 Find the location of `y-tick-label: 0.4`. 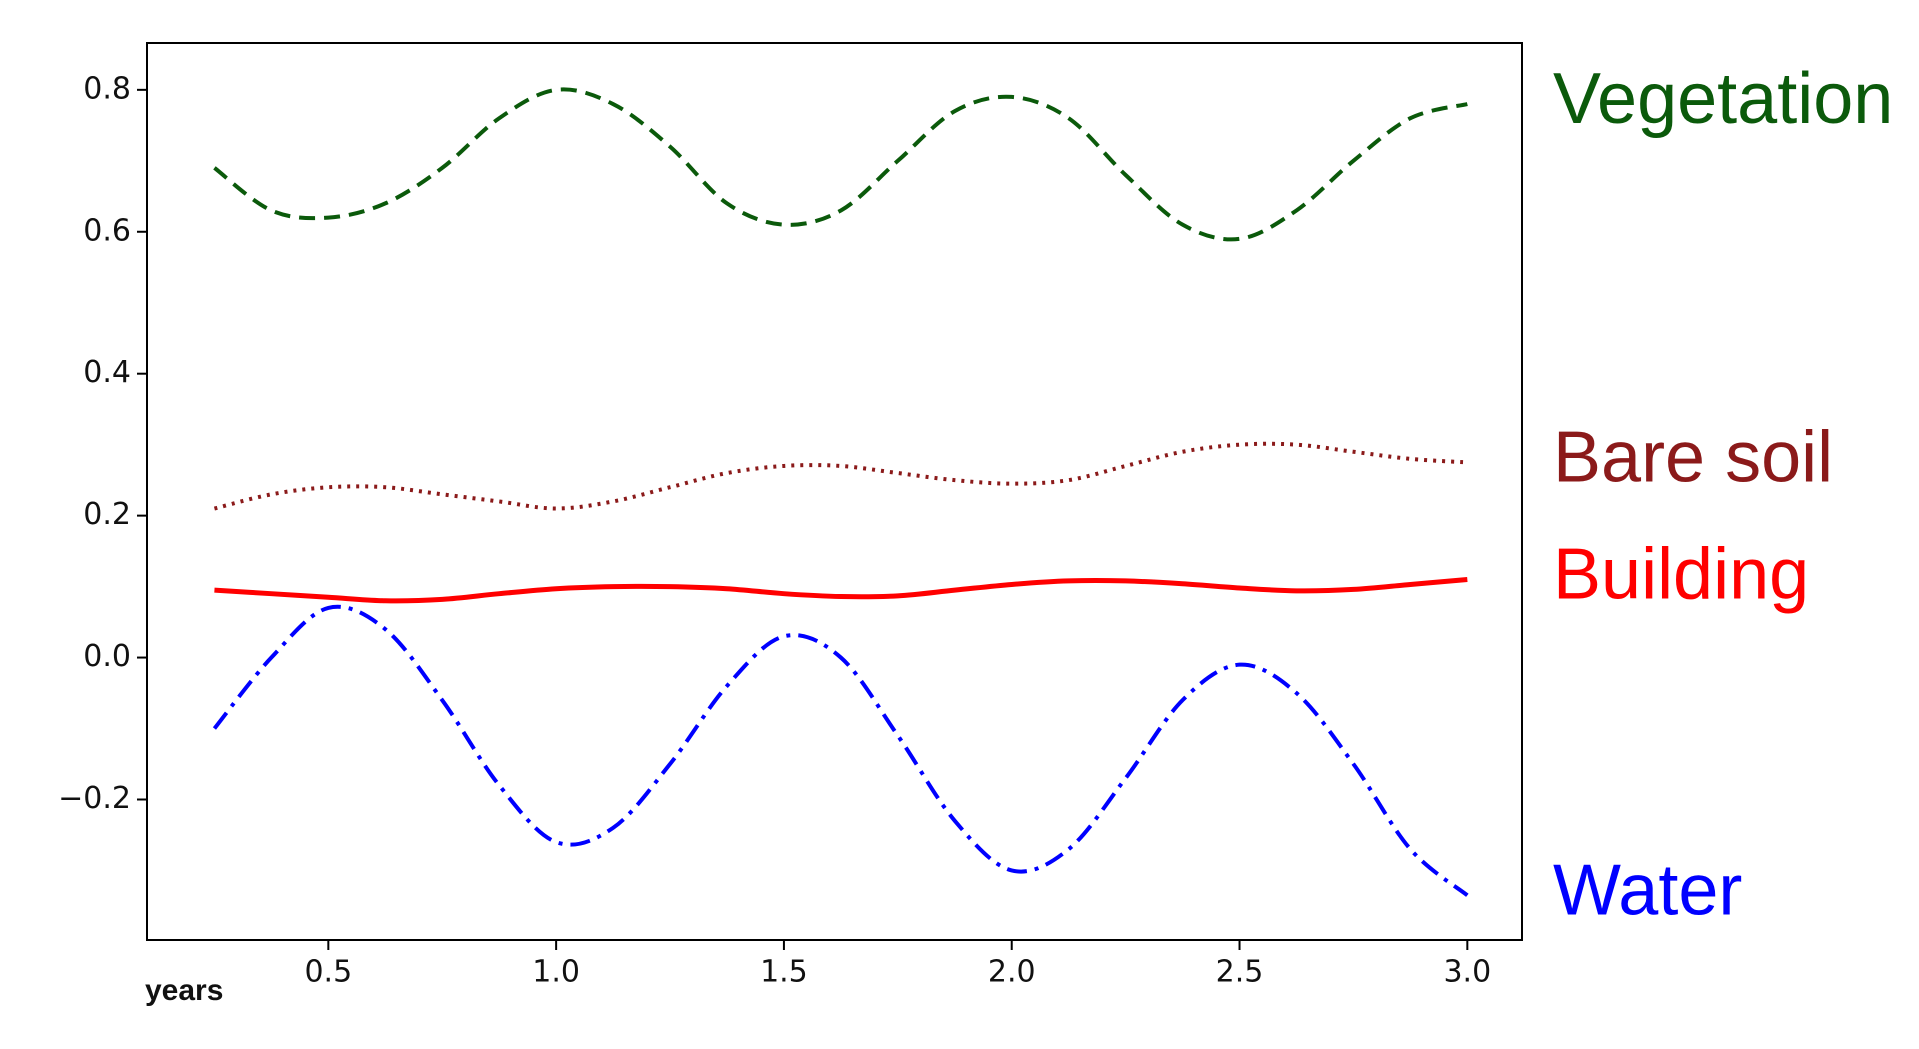

y-tick-label: 0.4 is located at coordinates (107, 372).